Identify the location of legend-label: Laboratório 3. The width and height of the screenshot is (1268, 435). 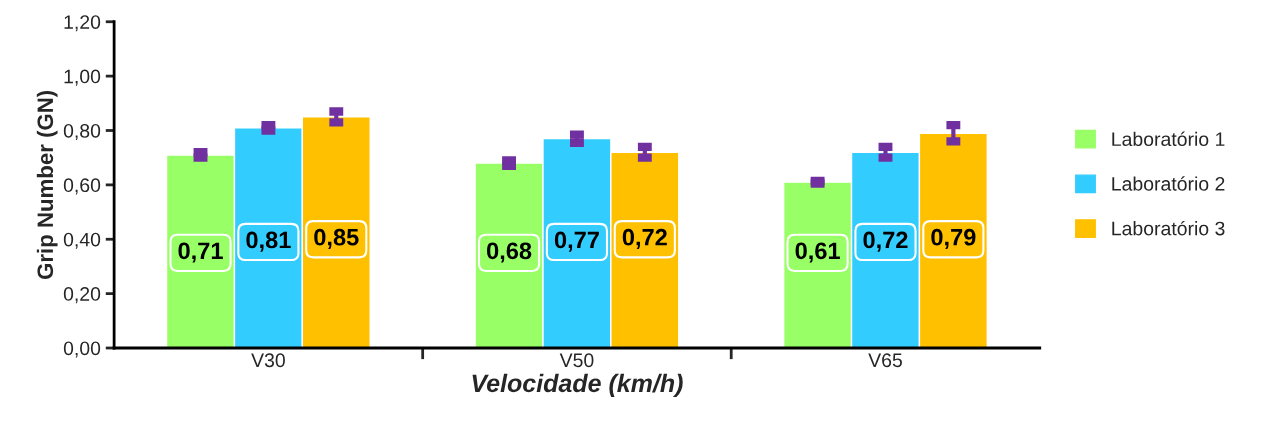
(1168, 228).